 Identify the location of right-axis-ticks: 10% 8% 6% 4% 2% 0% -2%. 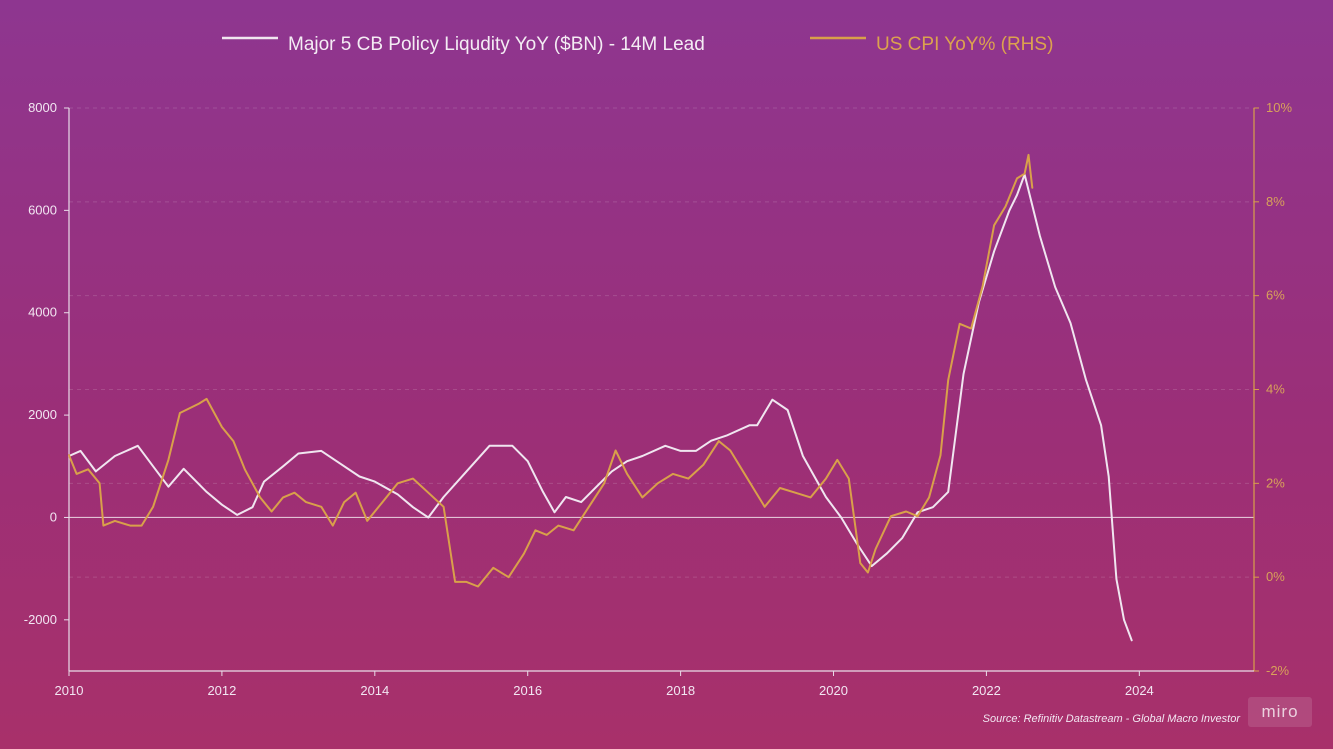
(1273, 389).